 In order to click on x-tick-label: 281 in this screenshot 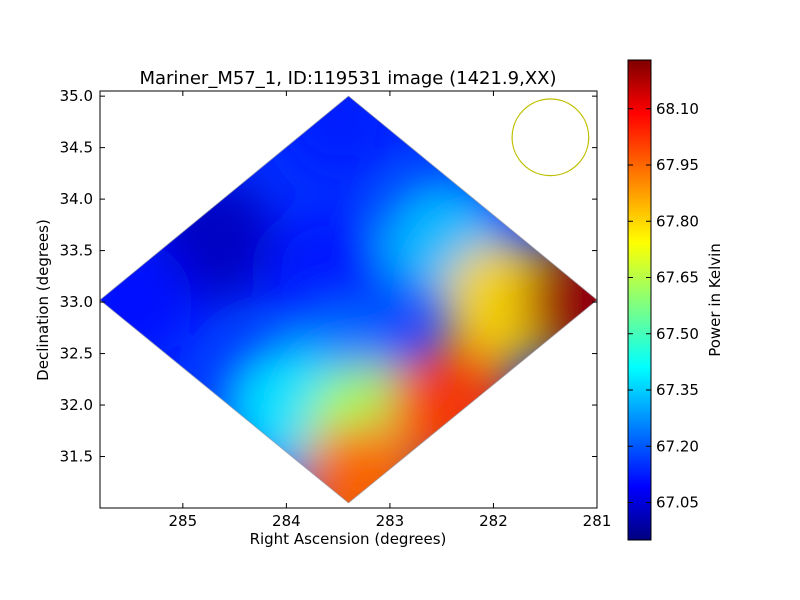, I will do `click(597, 521)`.